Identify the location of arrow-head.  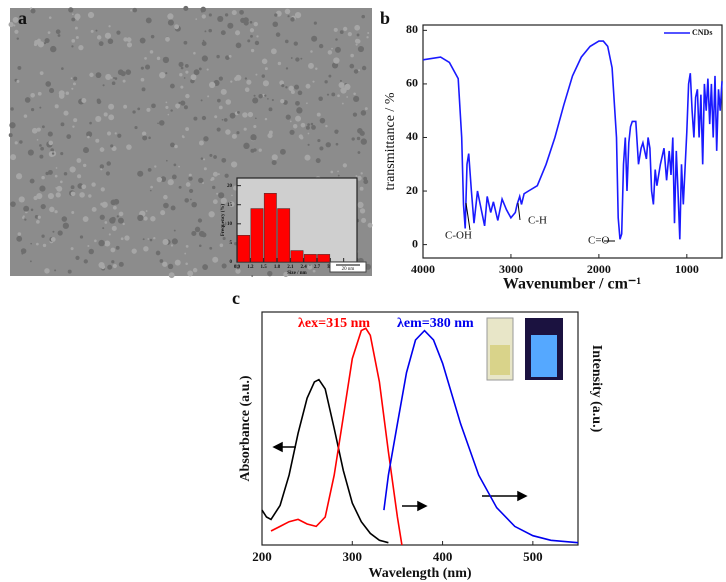
(522, 496).